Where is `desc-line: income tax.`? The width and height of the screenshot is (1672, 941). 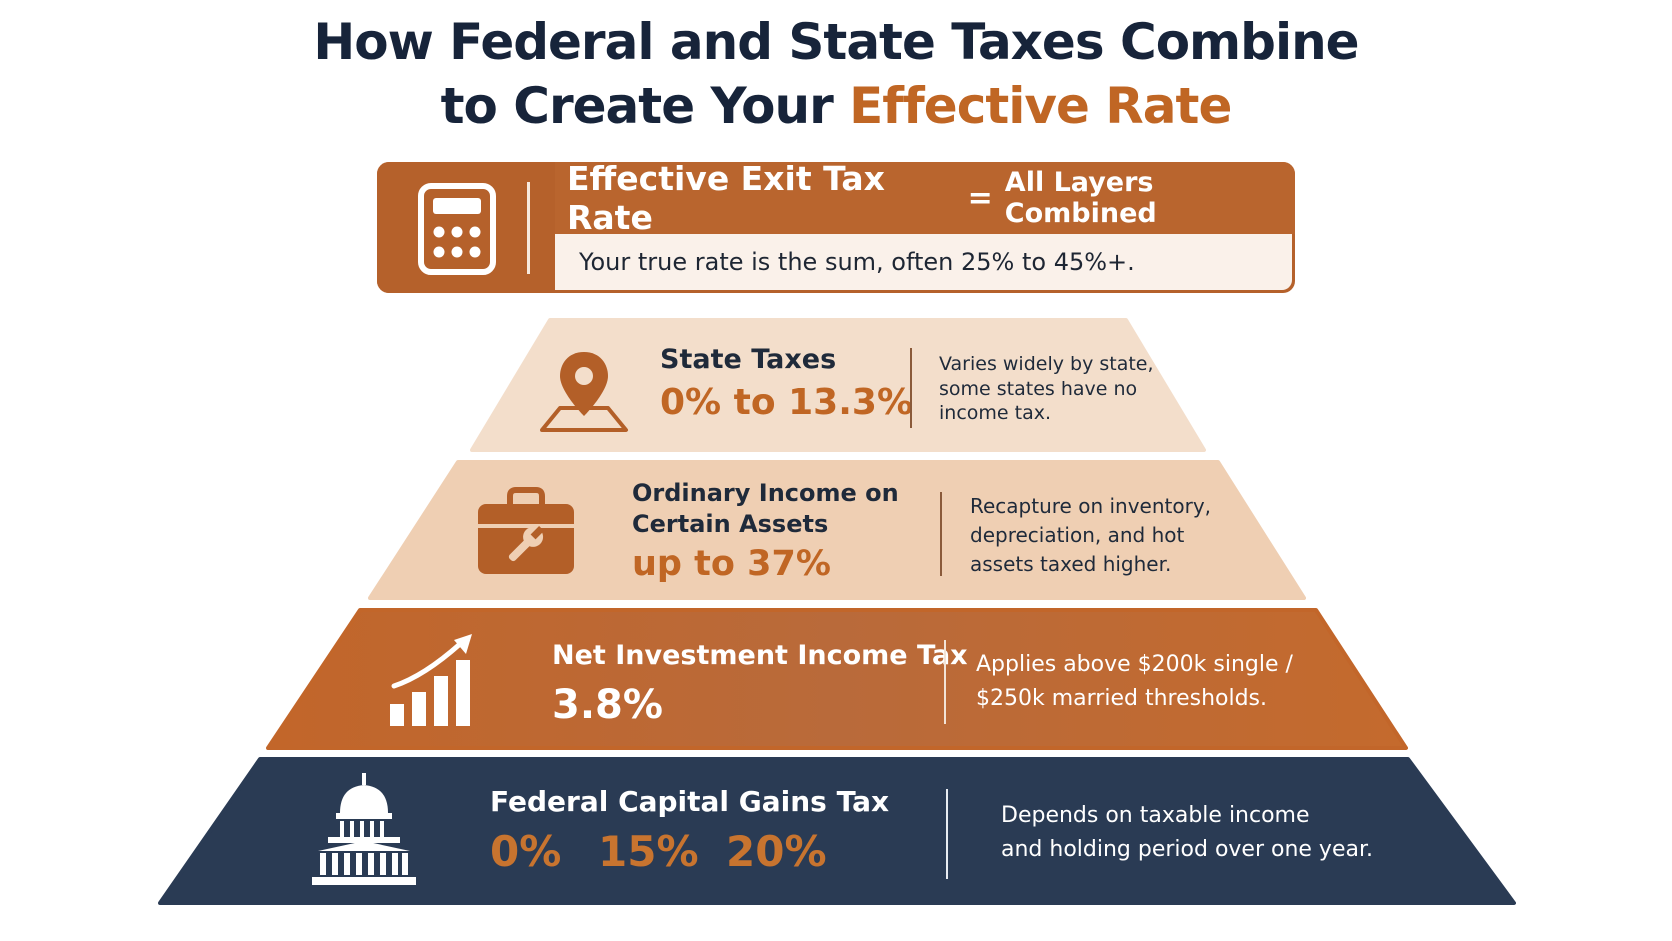 desc-line: income tax. is located at coordinates (995, 413).